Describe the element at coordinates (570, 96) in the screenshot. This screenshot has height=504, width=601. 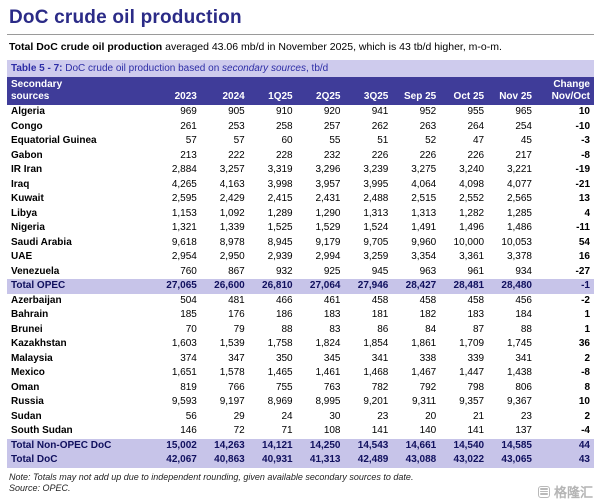
I see `header-change-line2: Nov/Oct` at that location.